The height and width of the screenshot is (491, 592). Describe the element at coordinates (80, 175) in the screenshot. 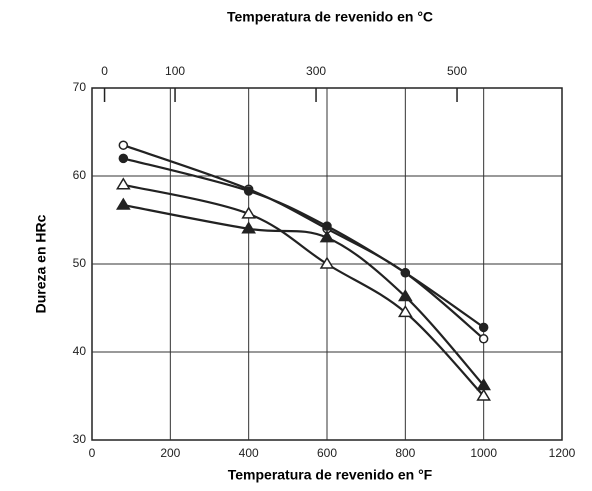

I see `y-tick-label: 60` at that location.